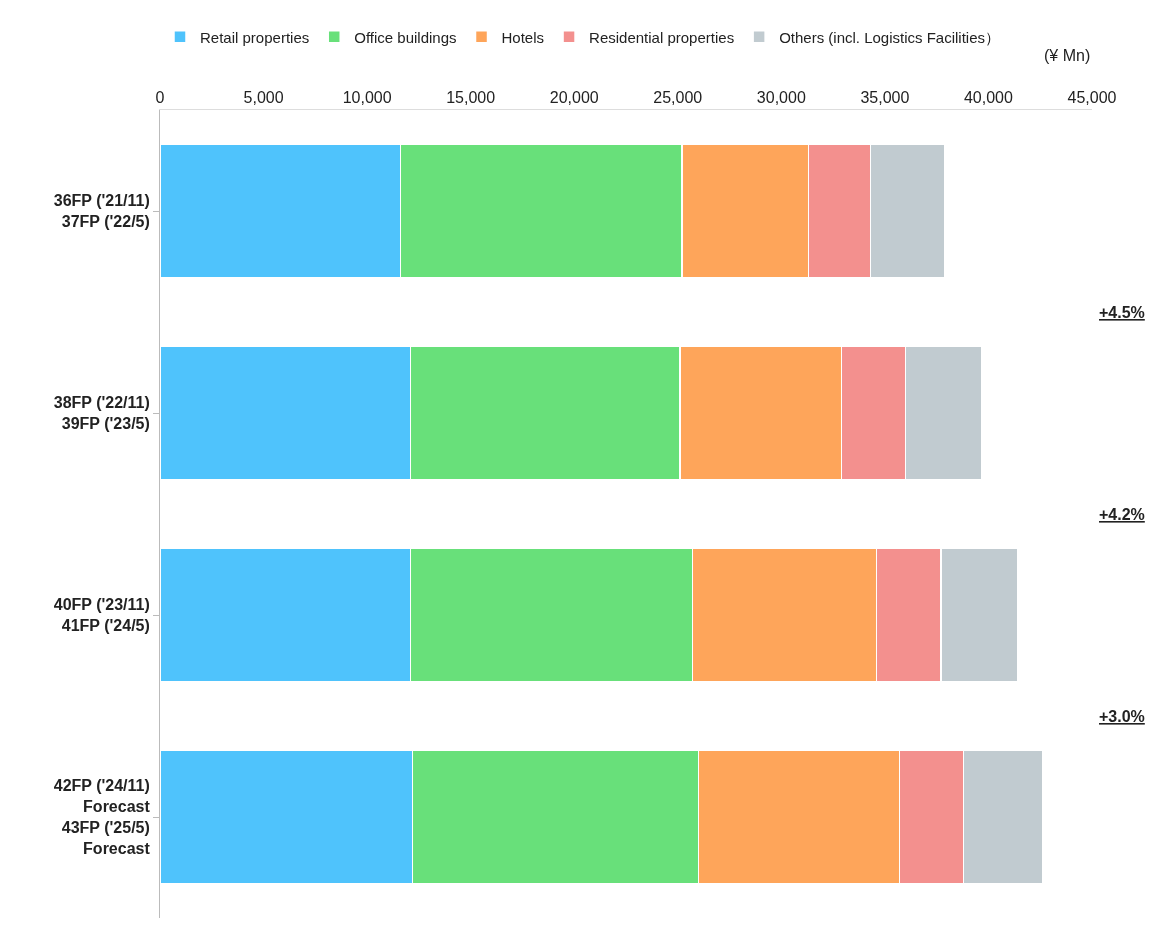  Describe the element at coordinates (781, 97) in the screenshot. I see `x-tick-label: 30,000` at that location.